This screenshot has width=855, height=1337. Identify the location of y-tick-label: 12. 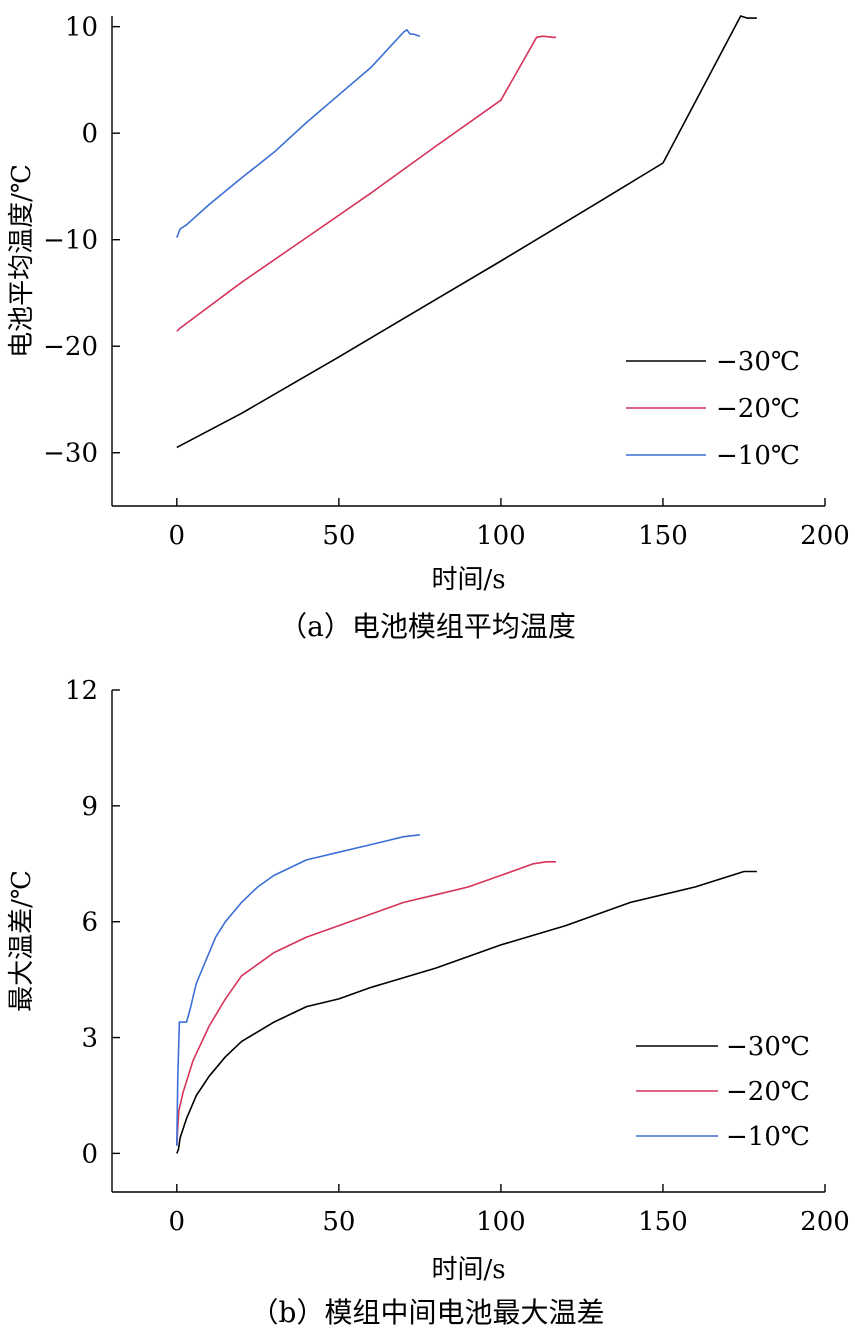
(81, 691).